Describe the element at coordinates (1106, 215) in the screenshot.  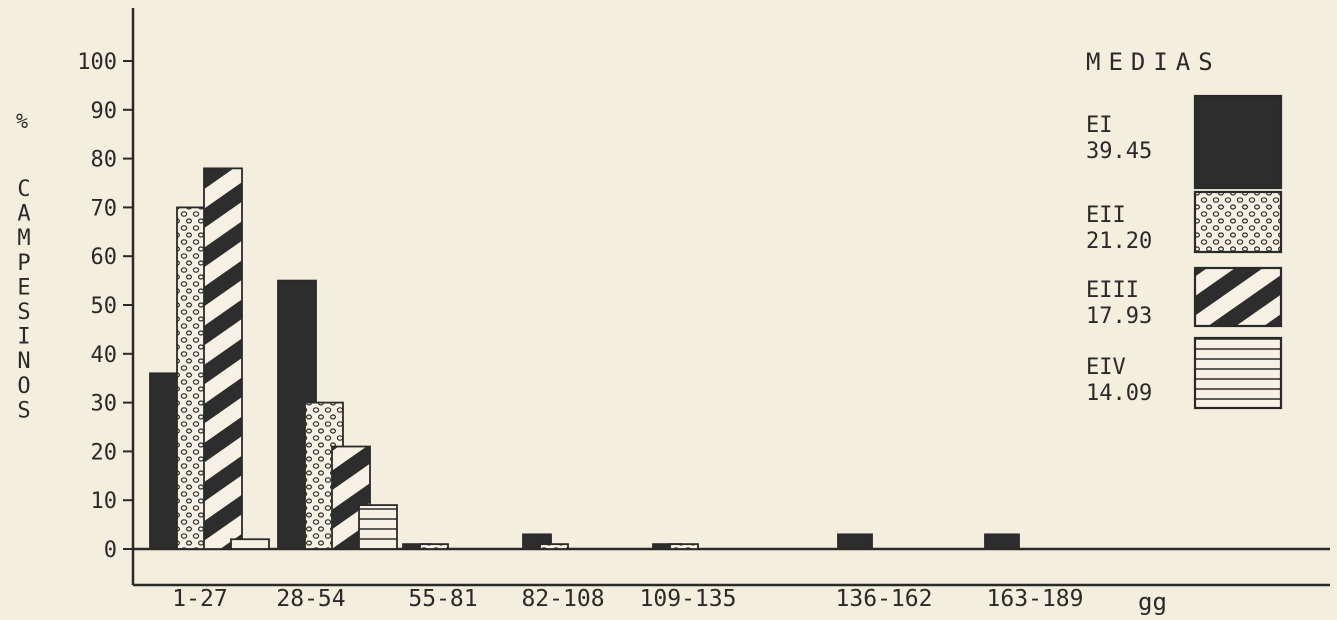
I see `legend-name-eii: EII` at that location.